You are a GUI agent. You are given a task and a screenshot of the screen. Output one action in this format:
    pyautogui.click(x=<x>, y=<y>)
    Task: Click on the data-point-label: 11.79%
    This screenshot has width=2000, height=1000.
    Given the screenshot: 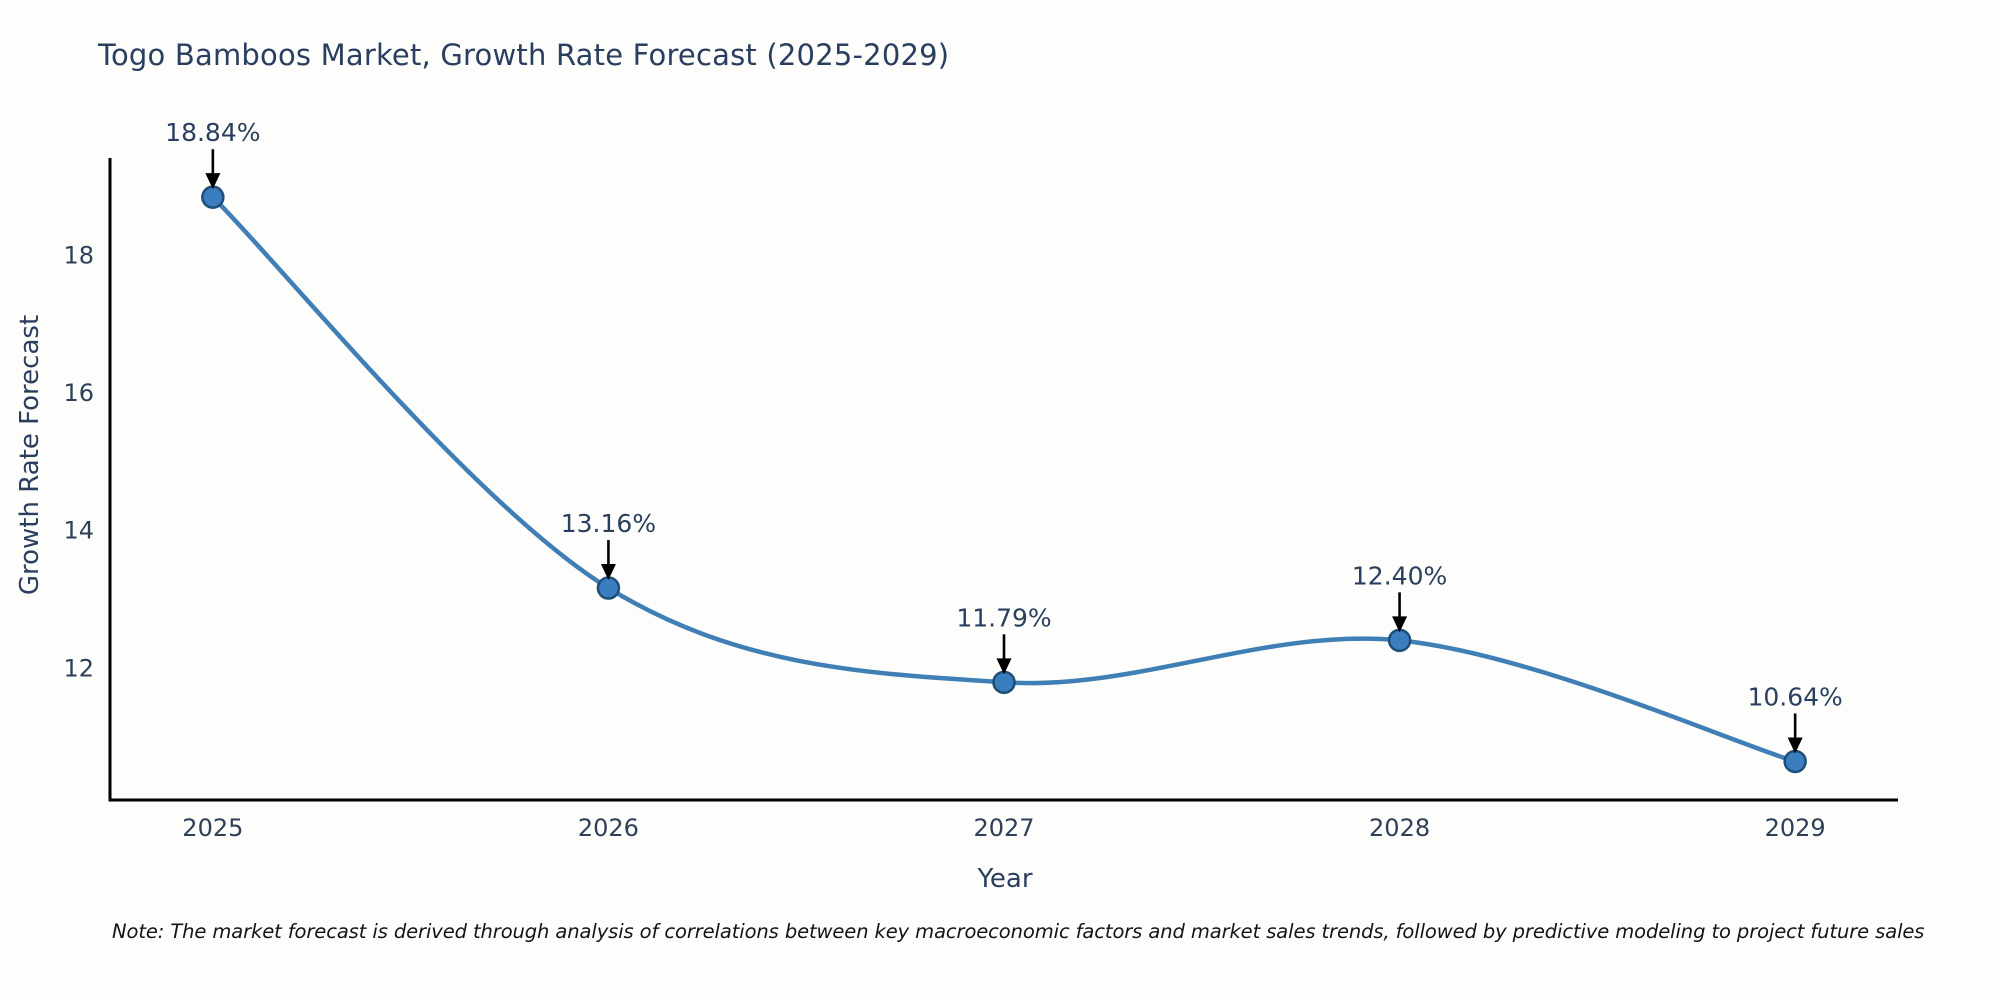 What is the action you would take?
    pyautogui.click(x=1003, y=617)
    